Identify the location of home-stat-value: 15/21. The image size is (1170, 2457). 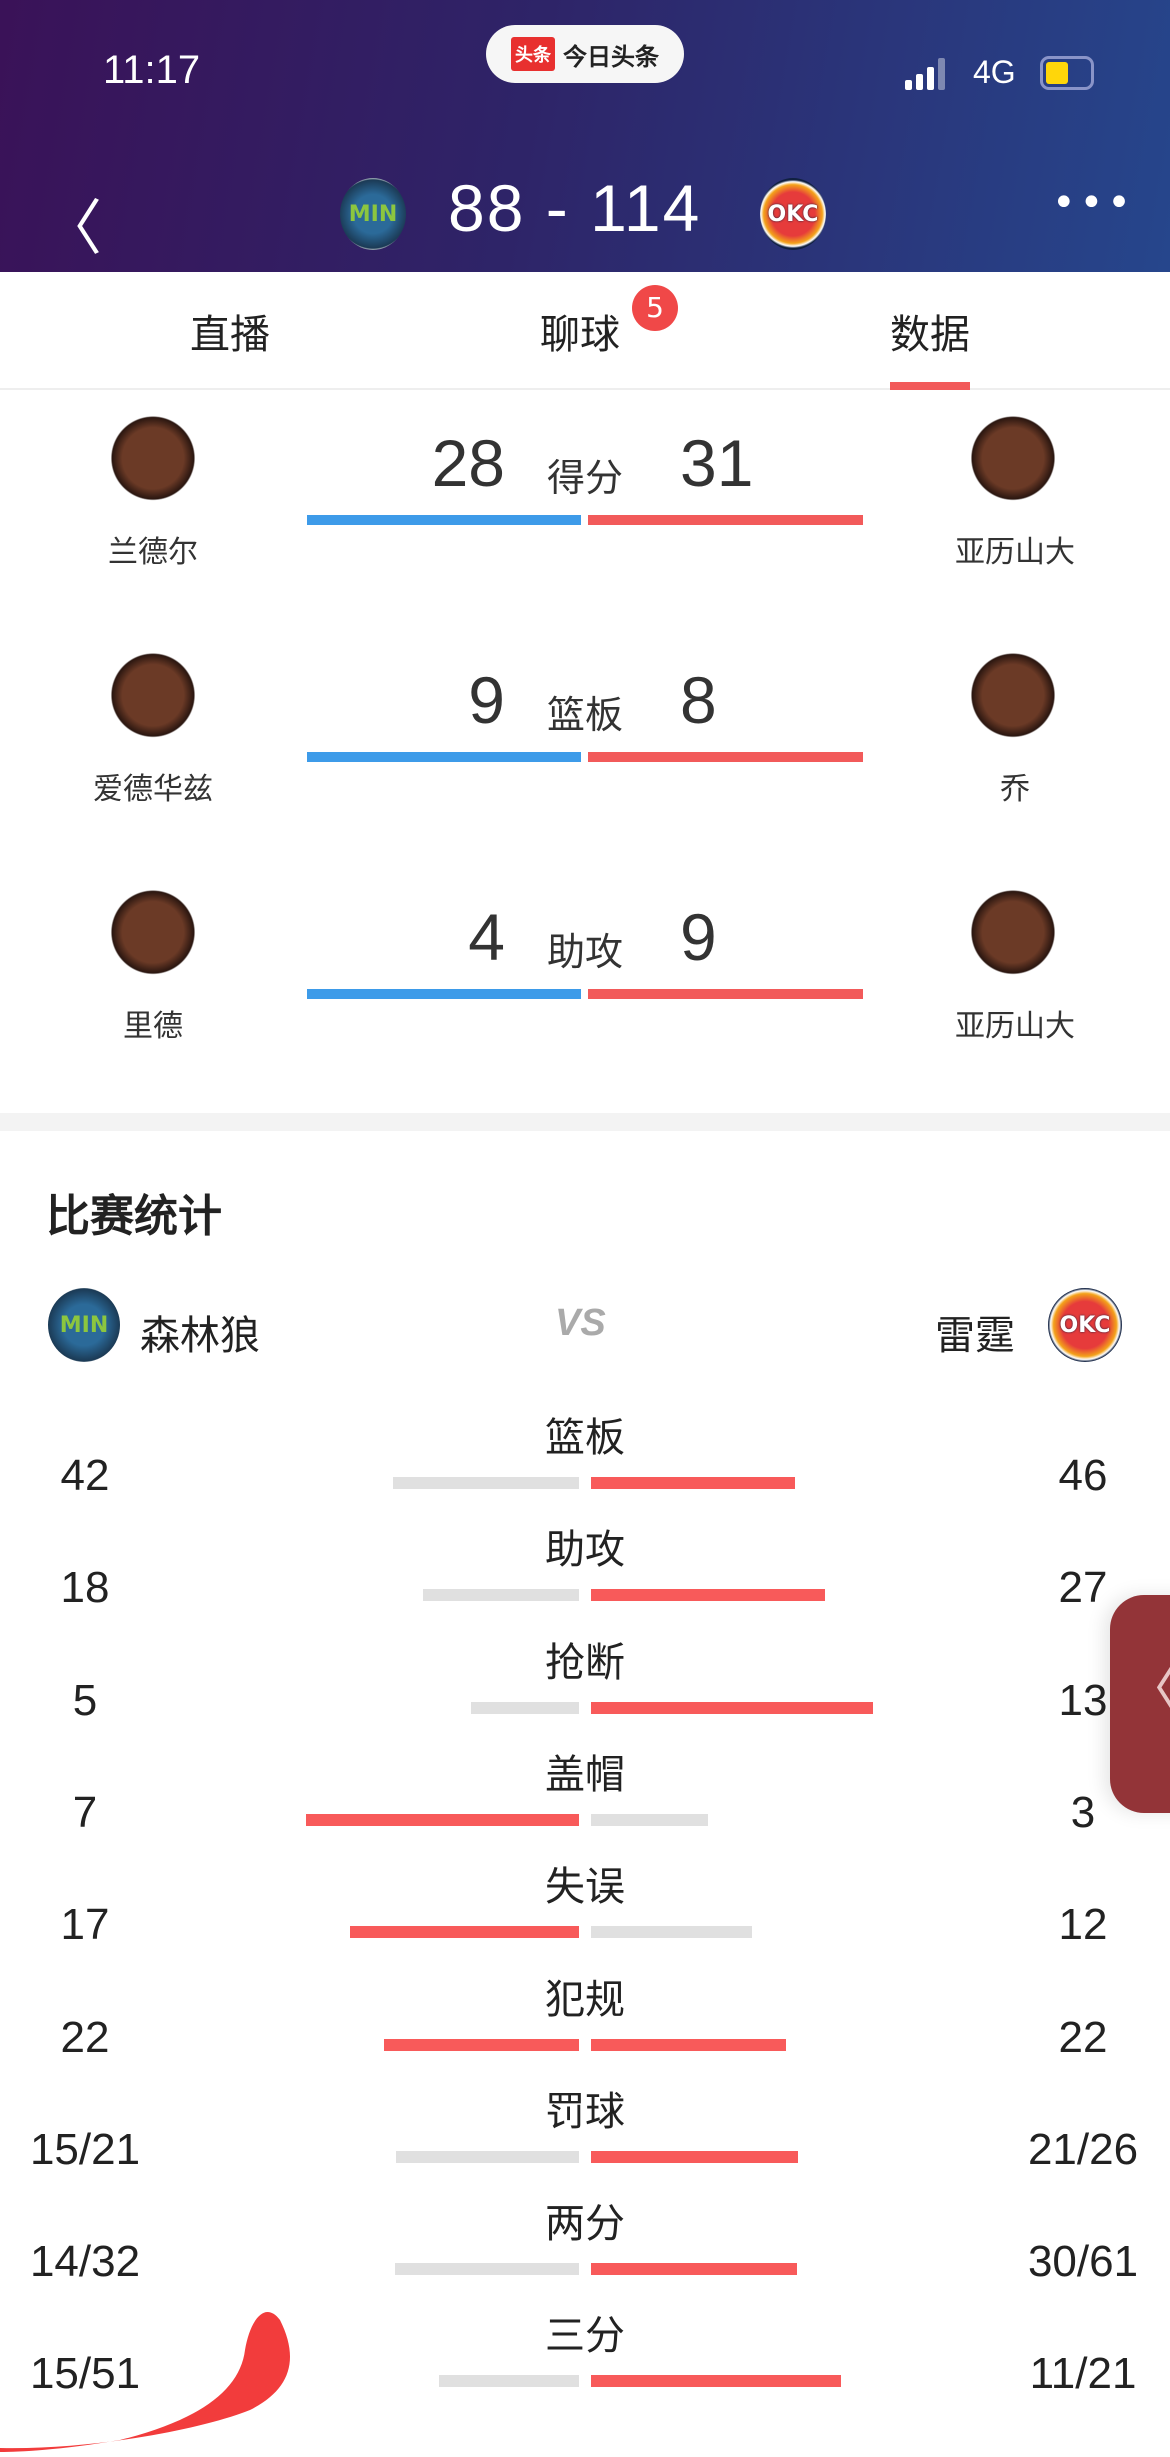
(85, 2149).